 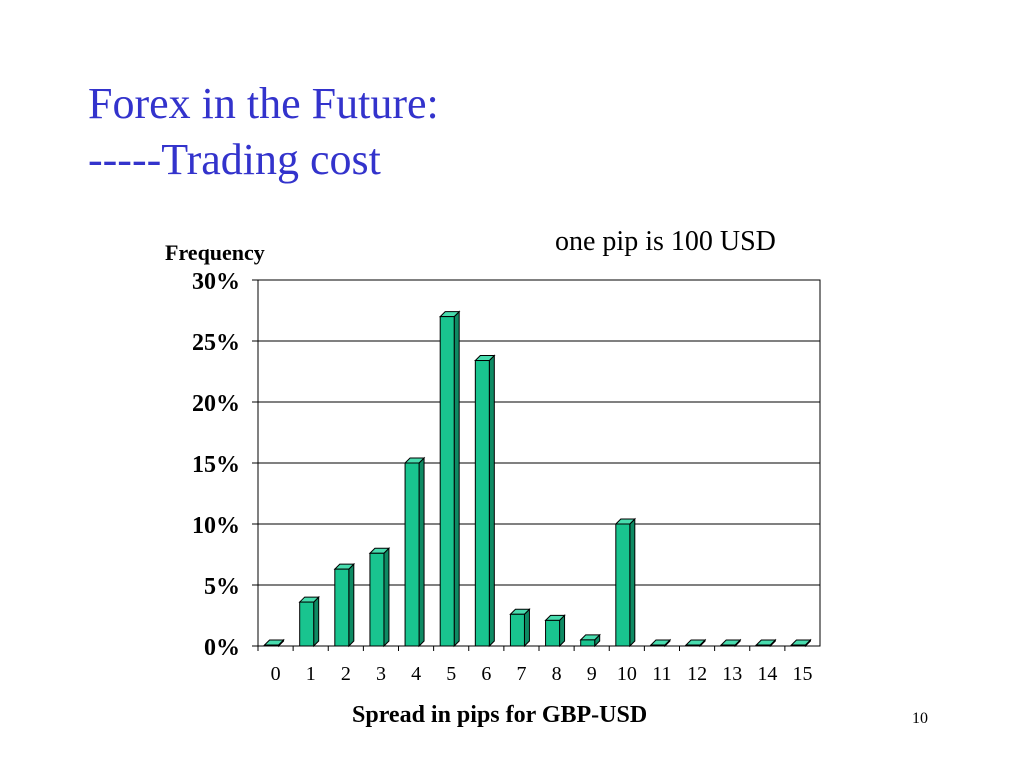 I want to click on x-tick-label: 13, so click(x=732, y=674).